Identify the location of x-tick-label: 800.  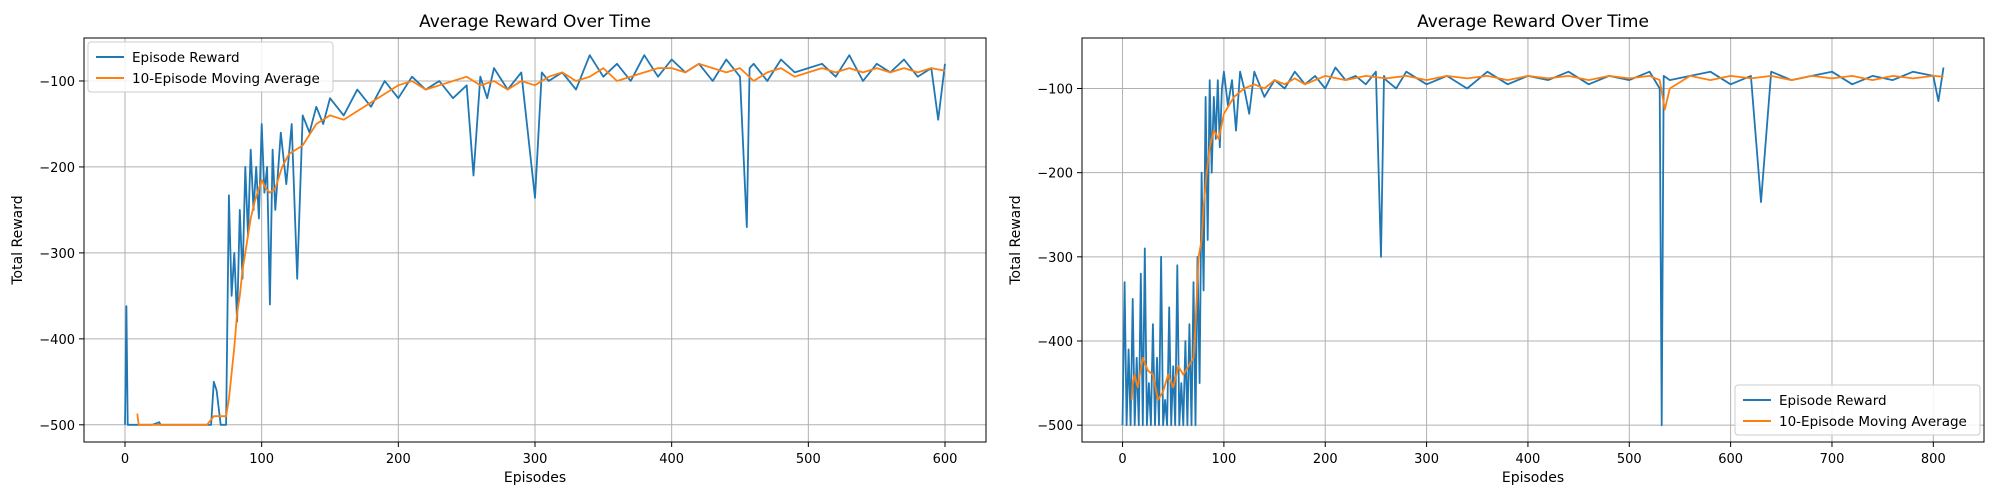
(1933, 459).